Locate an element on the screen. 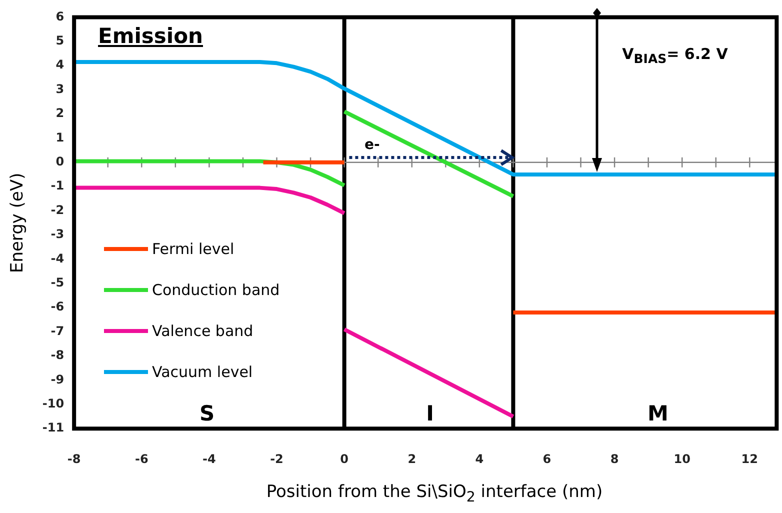 This screenshot has width=782, height=513. y-tick-label: 0 is located at coordinates (60, 161).